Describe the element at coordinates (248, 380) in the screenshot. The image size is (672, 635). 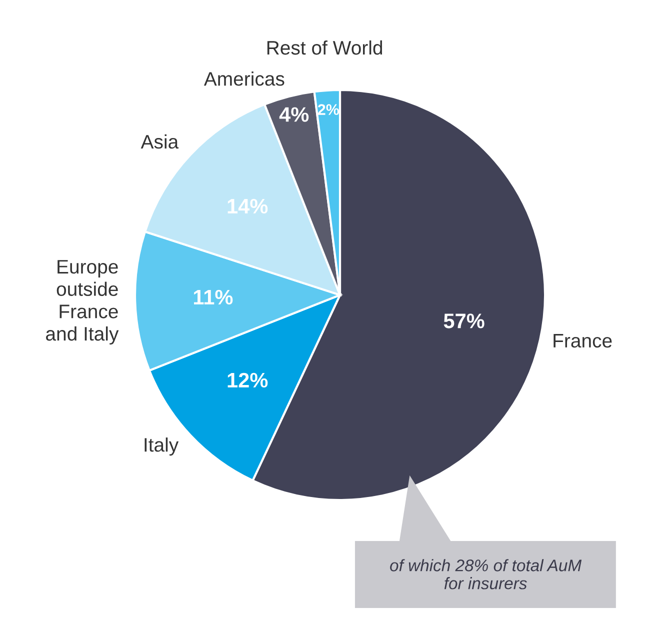
I see `data-label: 12%` at that location.